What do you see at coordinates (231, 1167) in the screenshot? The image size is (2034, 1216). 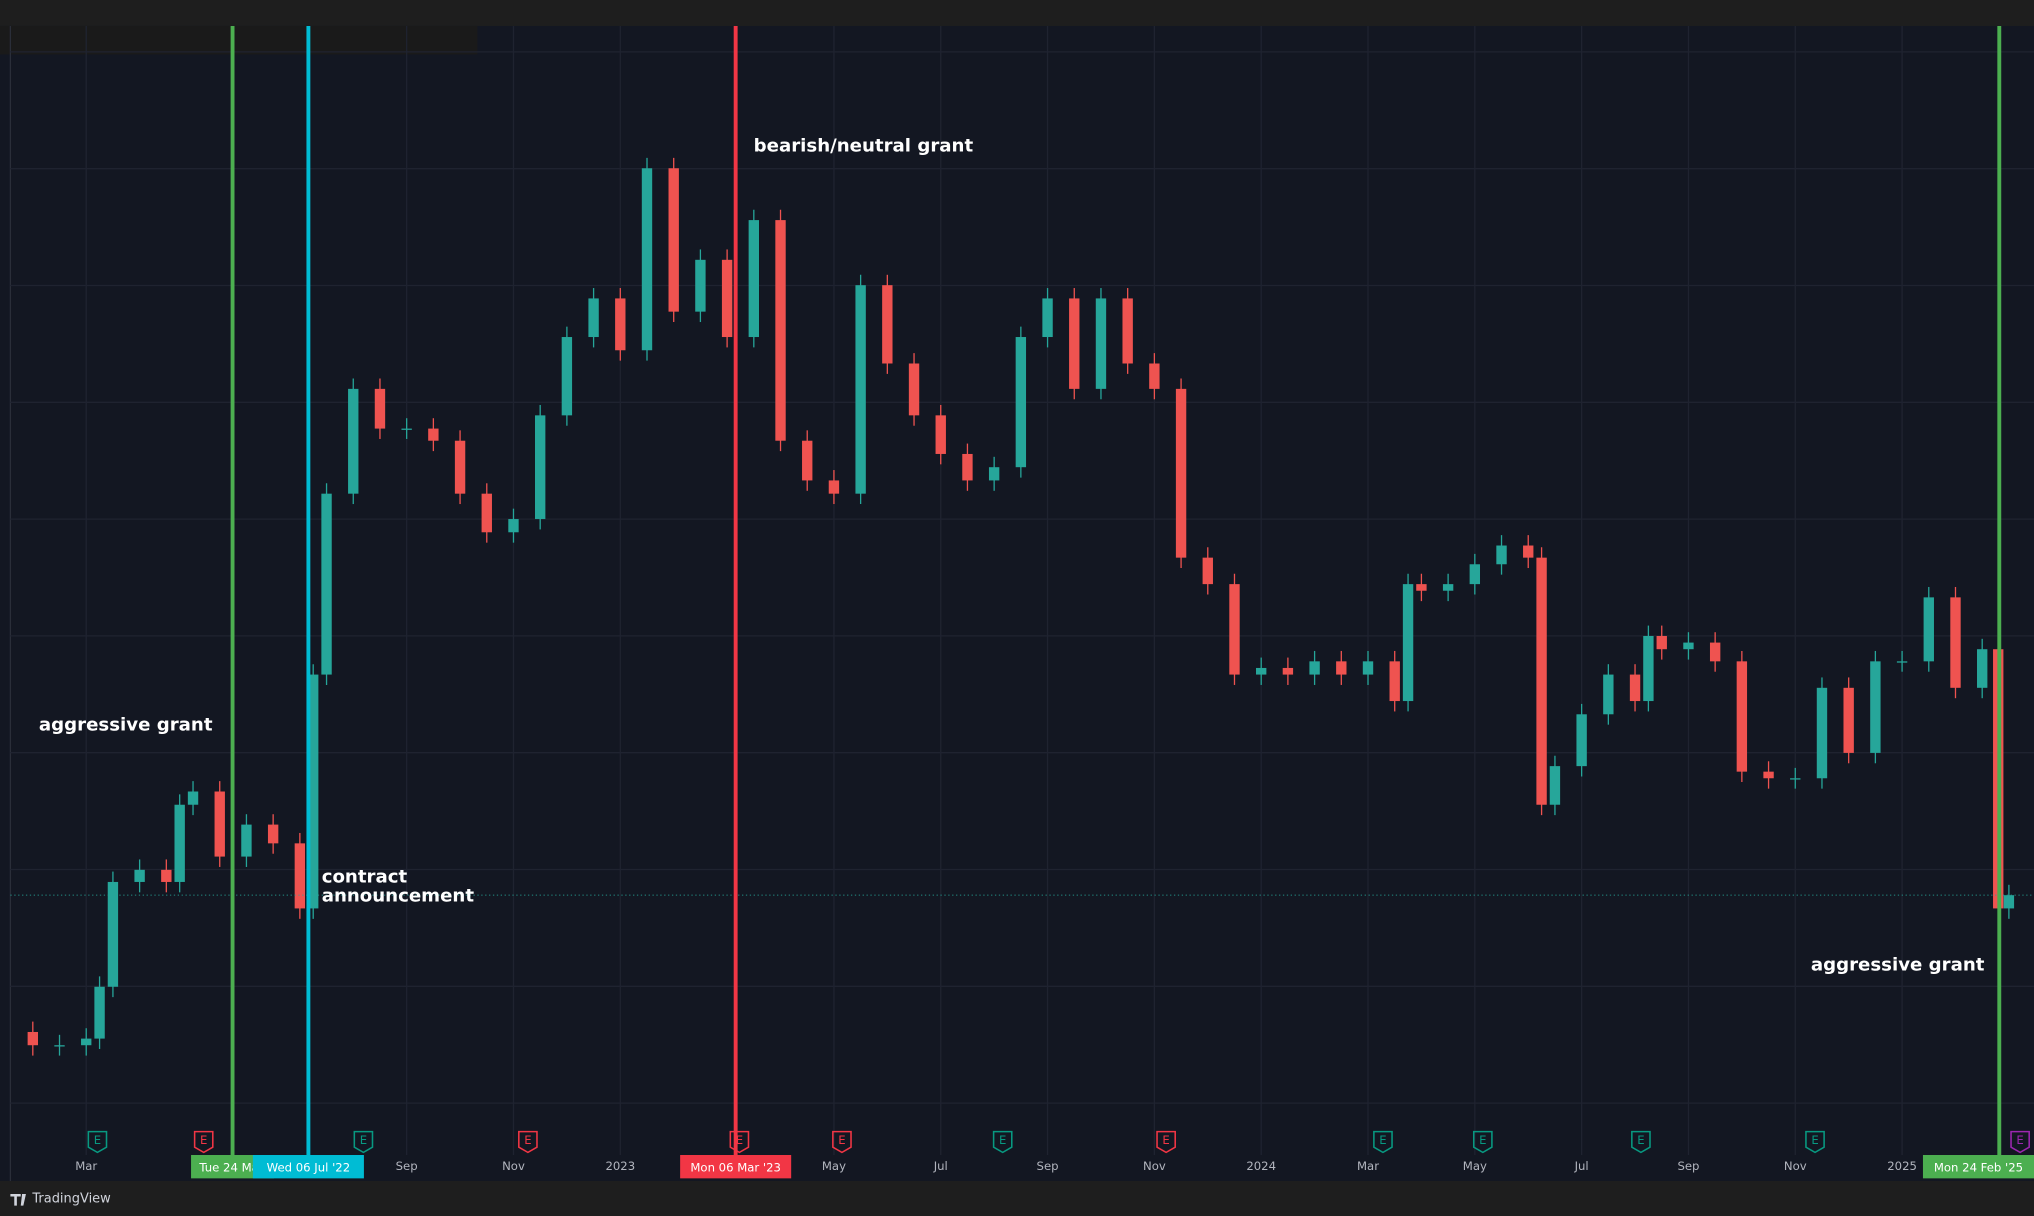 I see `marker-date-label: Tue 24 May` at bounding box center [231, 1167].